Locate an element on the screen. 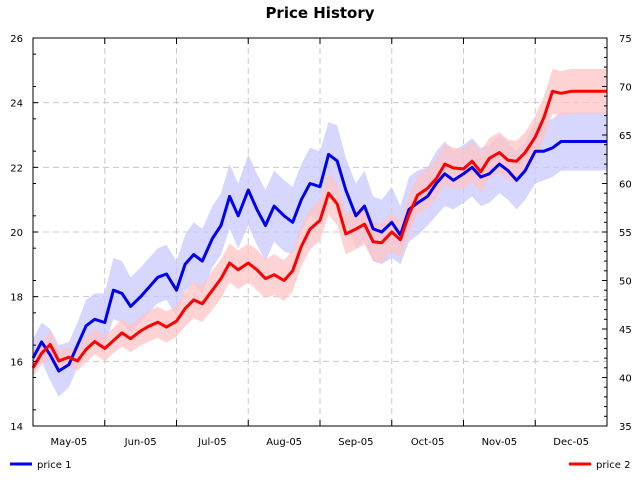 The height and width of the screenshot is (480, 640). x-tick-label: Jul-05 is located at coordinates (211, 442).